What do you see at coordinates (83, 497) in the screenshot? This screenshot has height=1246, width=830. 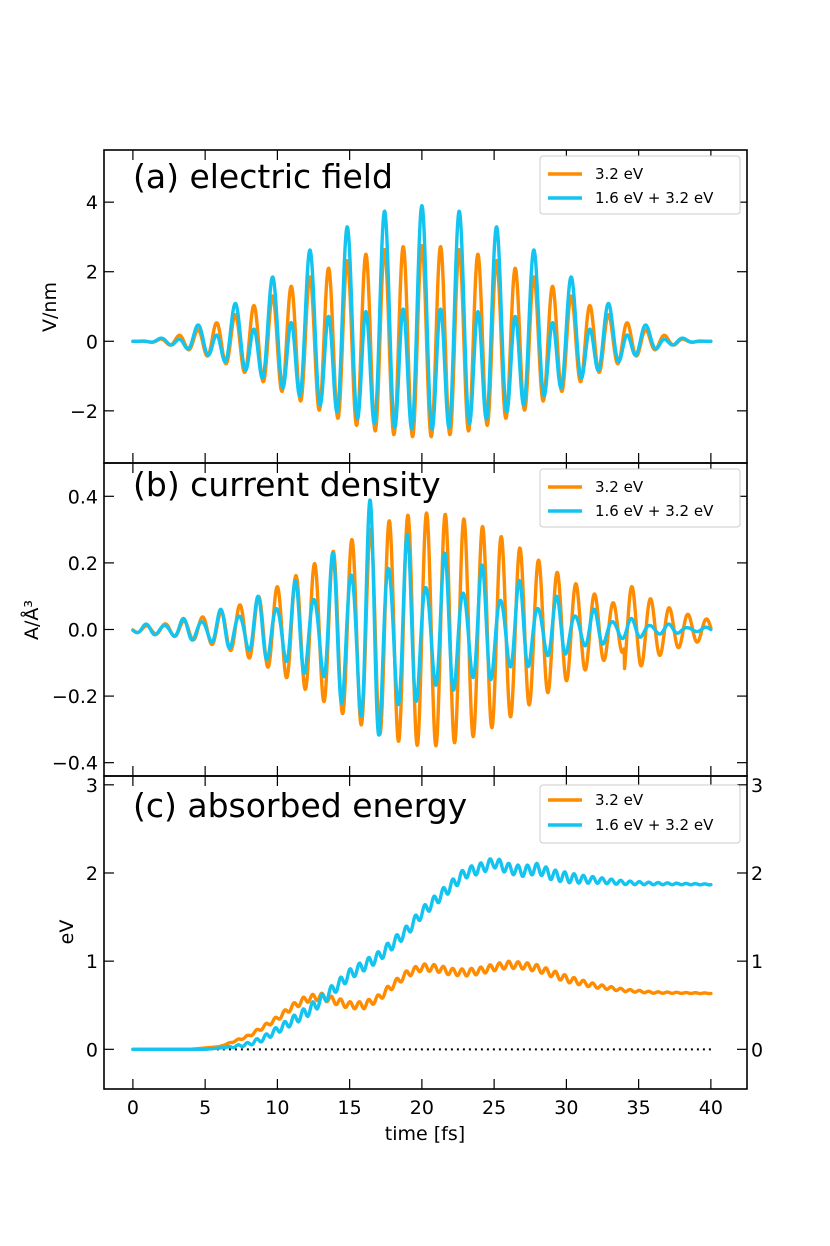 I see `y-tick-label: 0.4` at bounding box center [83, 497].